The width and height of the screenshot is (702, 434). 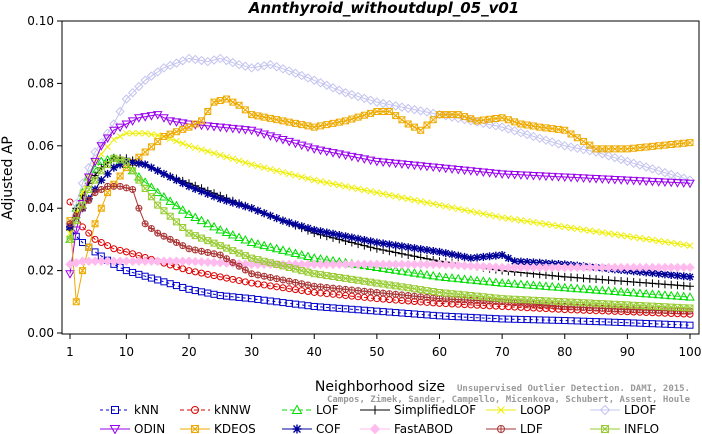 I want to click on x-tick-label: 30, so click(x=251, y=352).